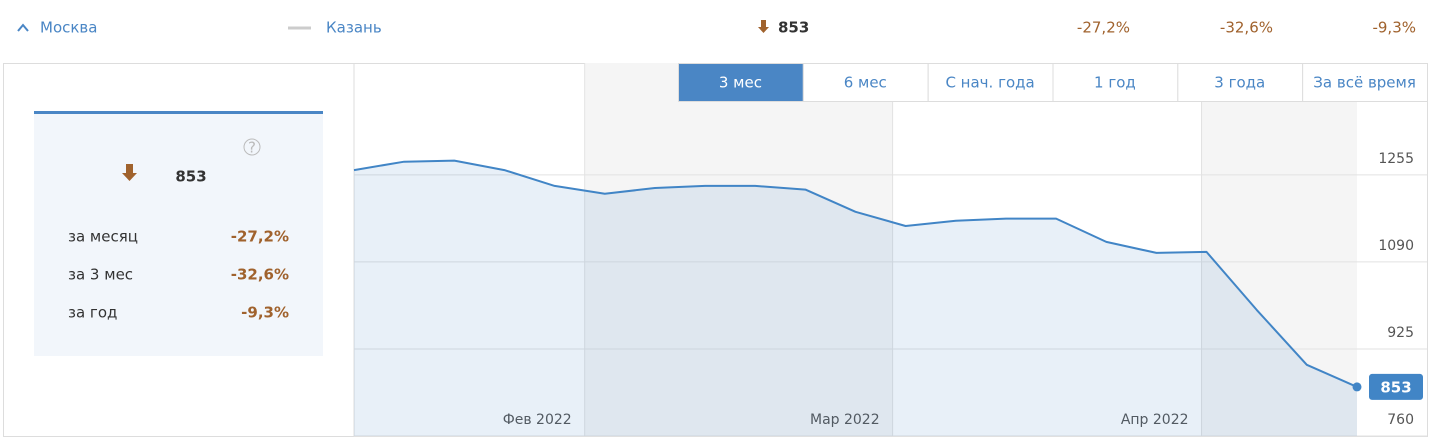  What do you see at coordinates (265, 313) in the screenshot?
I see `row-value: -9,3%` at bounding box center [265, 313].